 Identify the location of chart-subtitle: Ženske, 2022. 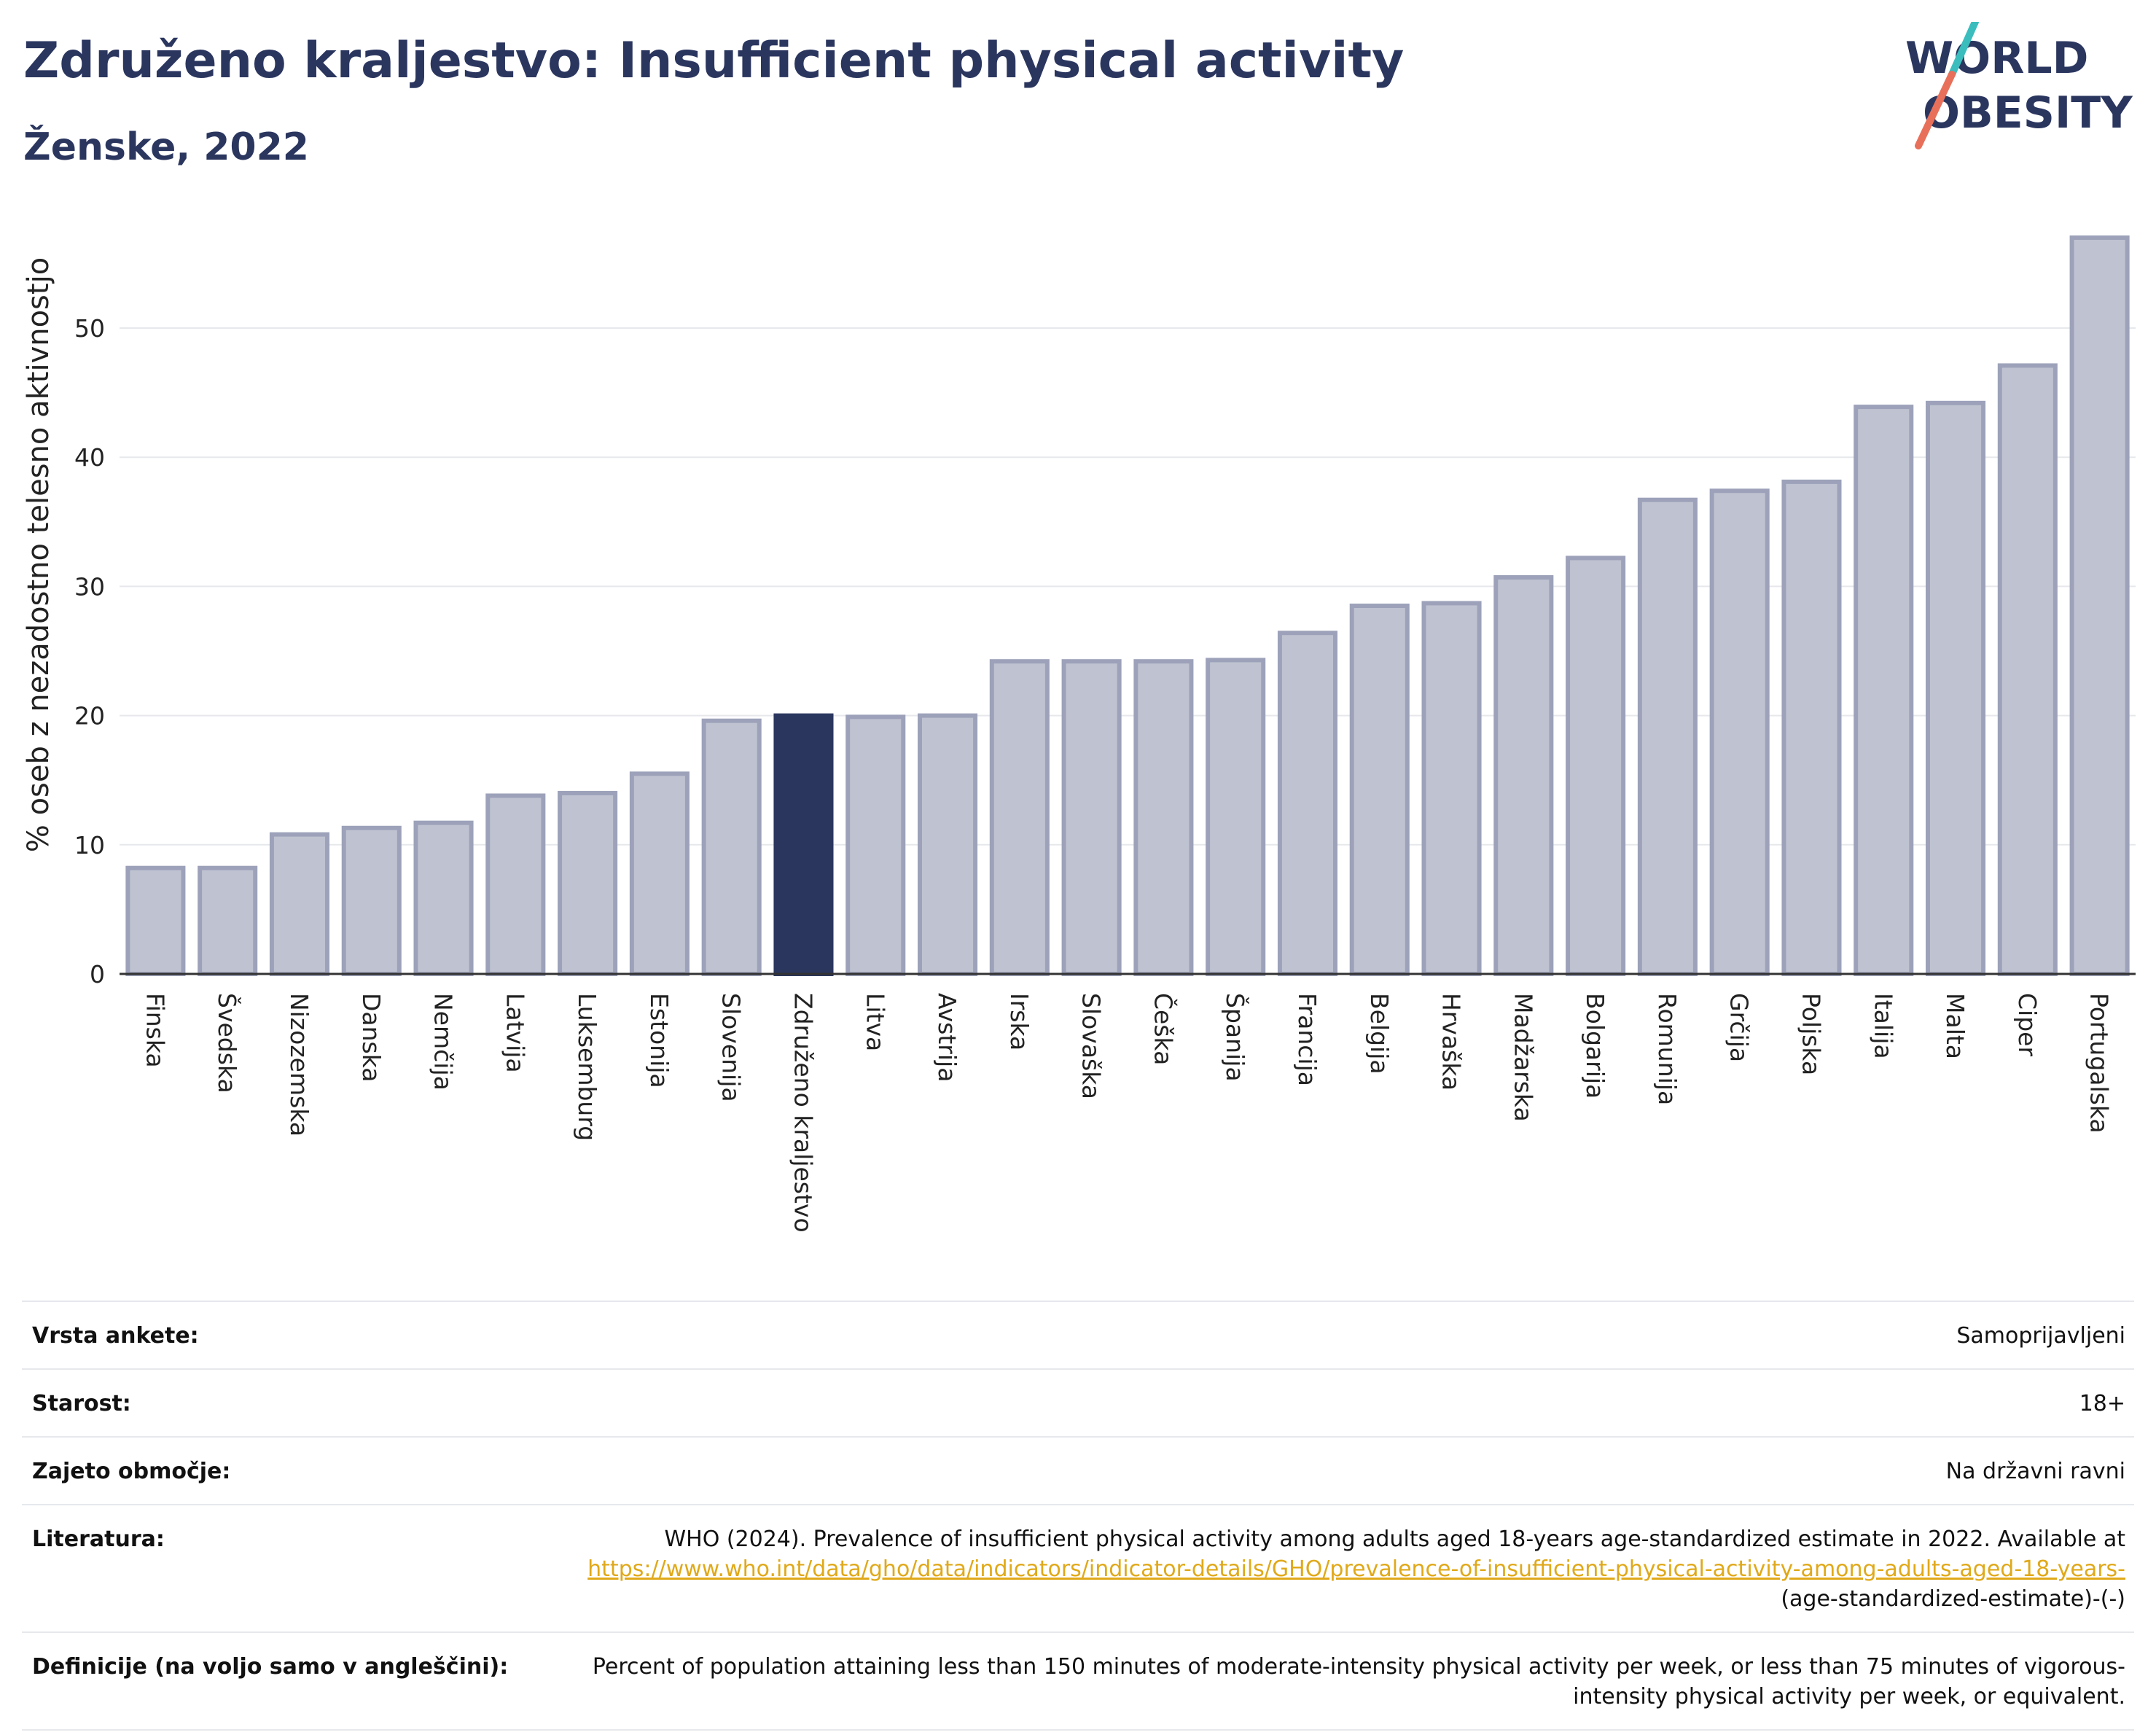
(166, 147).